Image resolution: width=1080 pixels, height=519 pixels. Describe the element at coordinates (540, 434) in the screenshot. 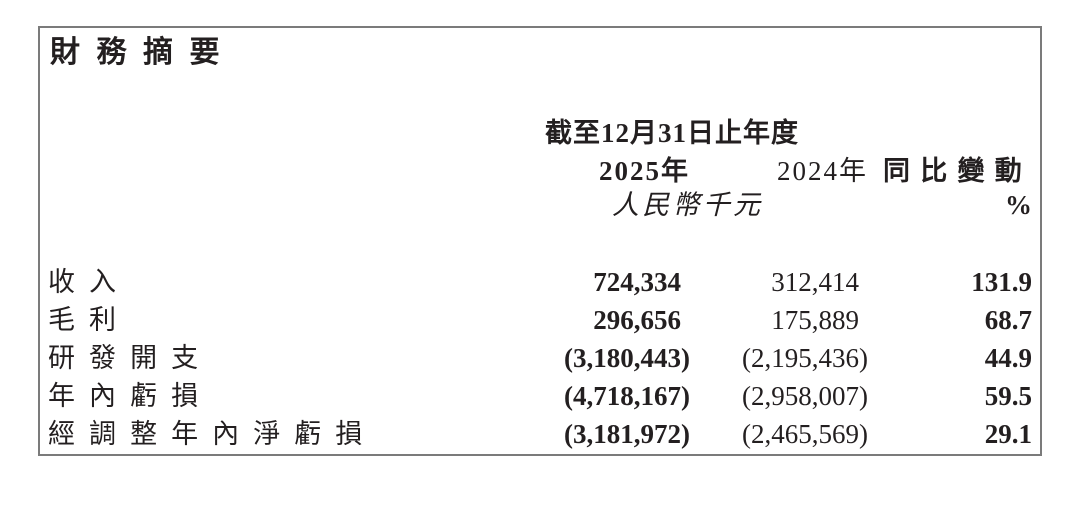

I see `table-row-adjusted-net-loss: 經調整年內淨虧損 (3,181,972) (2,465,569) 29.1` at that location.